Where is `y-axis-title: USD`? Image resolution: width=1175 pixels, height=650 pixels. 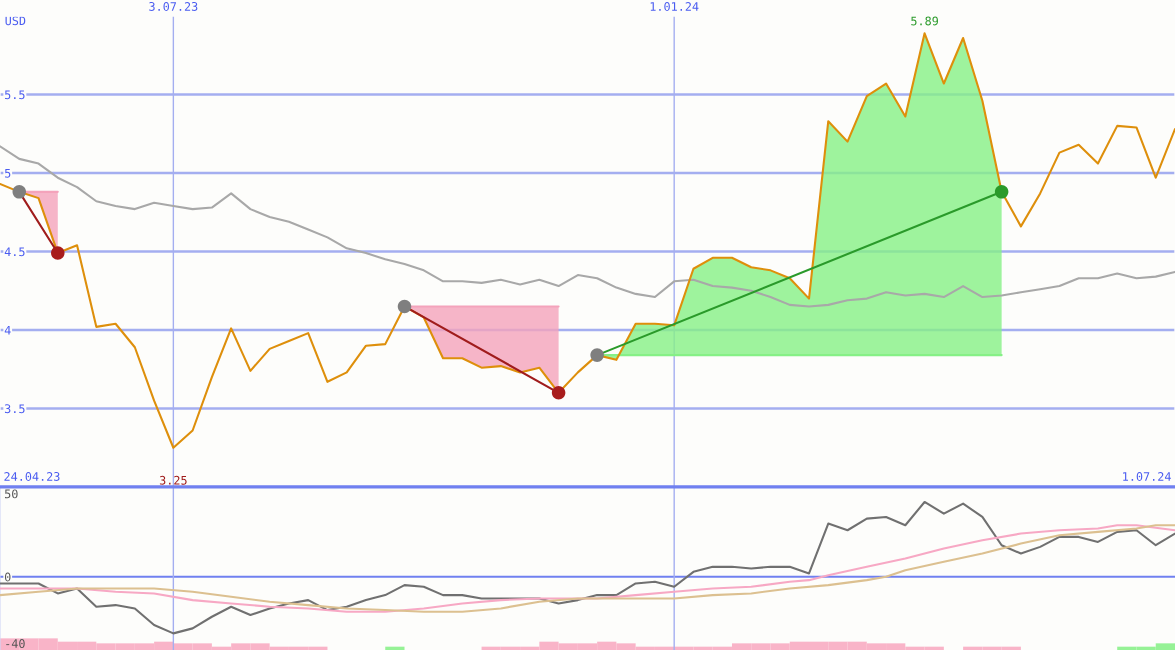
y-axis-title: USD is located at coordinates (15, 21).